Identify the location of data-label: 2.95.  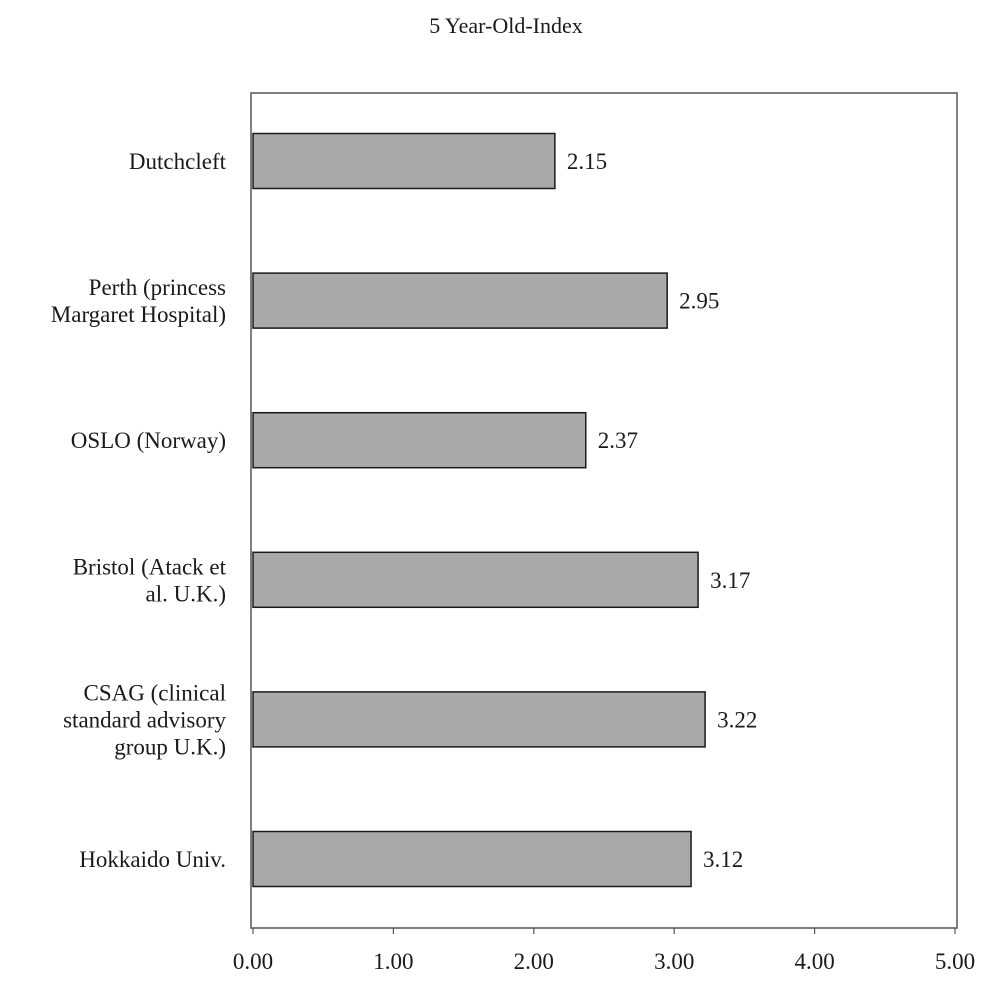
(699, 301).